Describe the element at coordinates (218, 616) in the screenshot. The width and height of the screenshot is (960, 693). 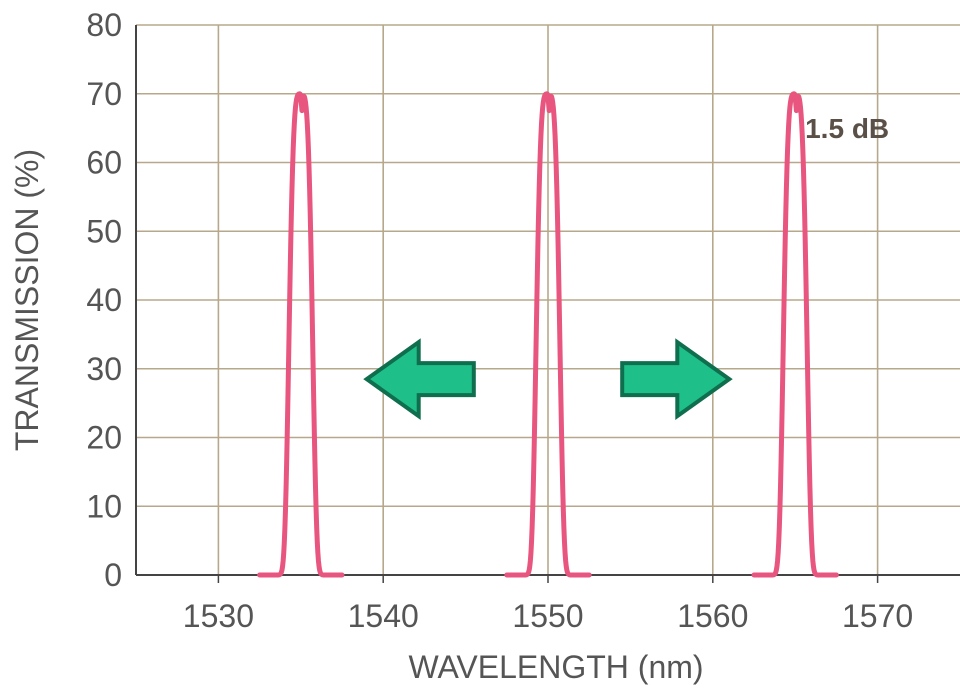
I see `x-tick-label: 1530` at that location.